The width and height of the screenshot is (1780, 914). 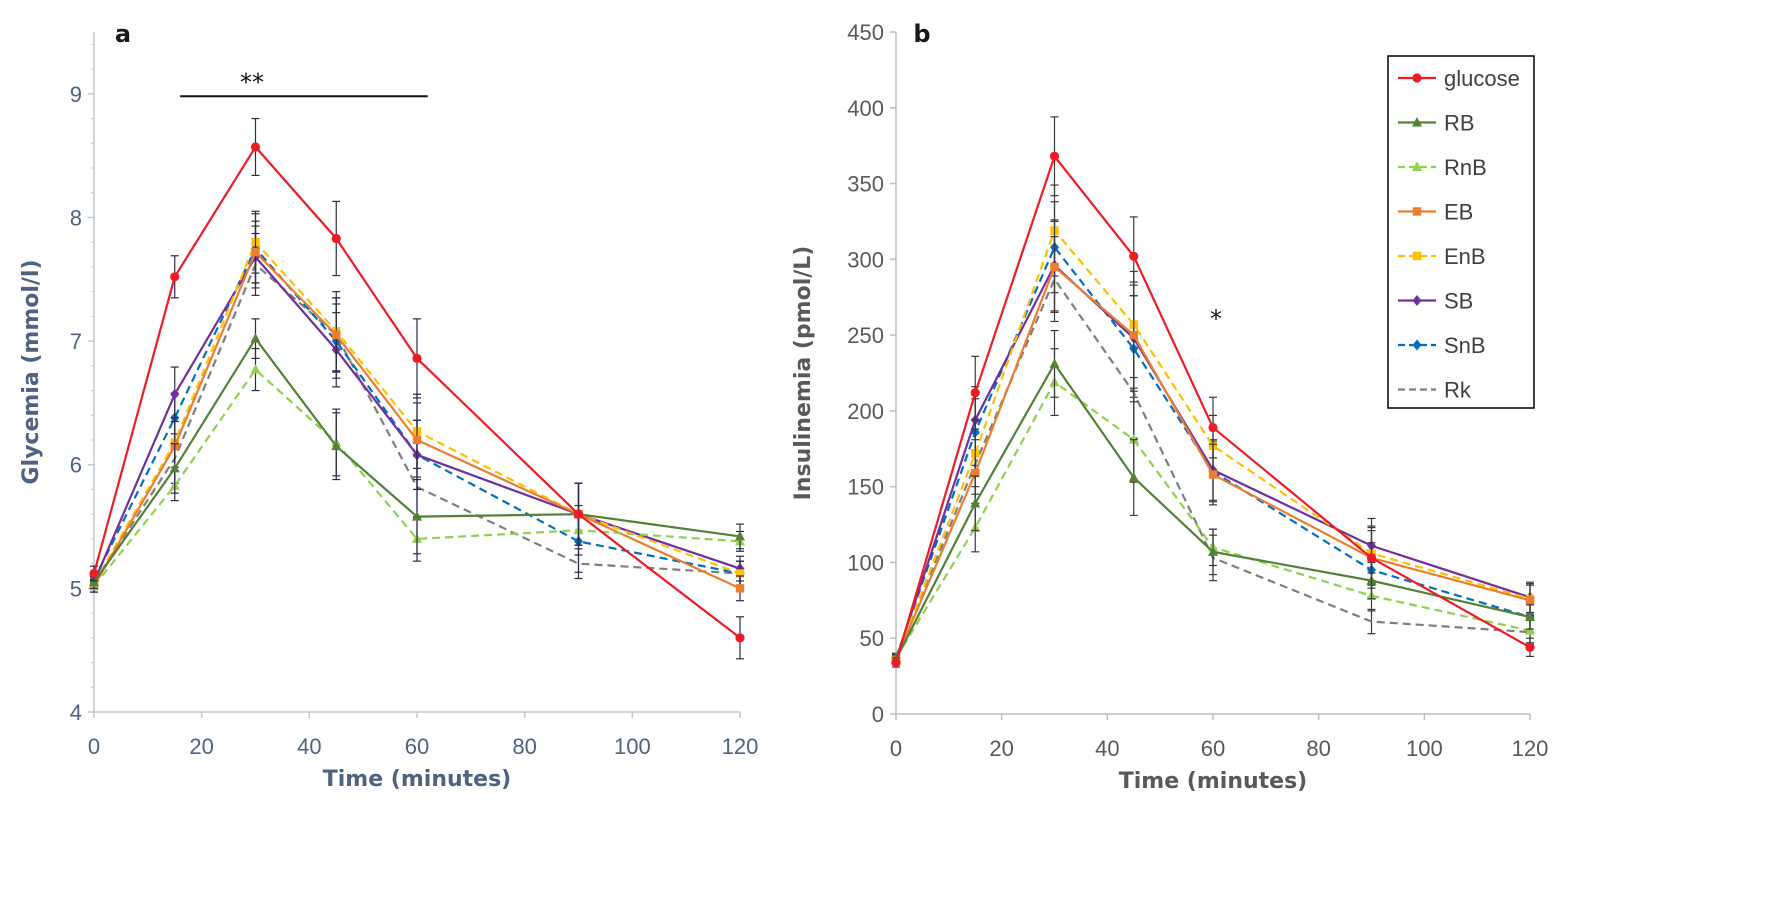 What do you see at coordinates (175, 394) in the screenshot?
I see `data-point-SB` at bounding box center [175, 394].